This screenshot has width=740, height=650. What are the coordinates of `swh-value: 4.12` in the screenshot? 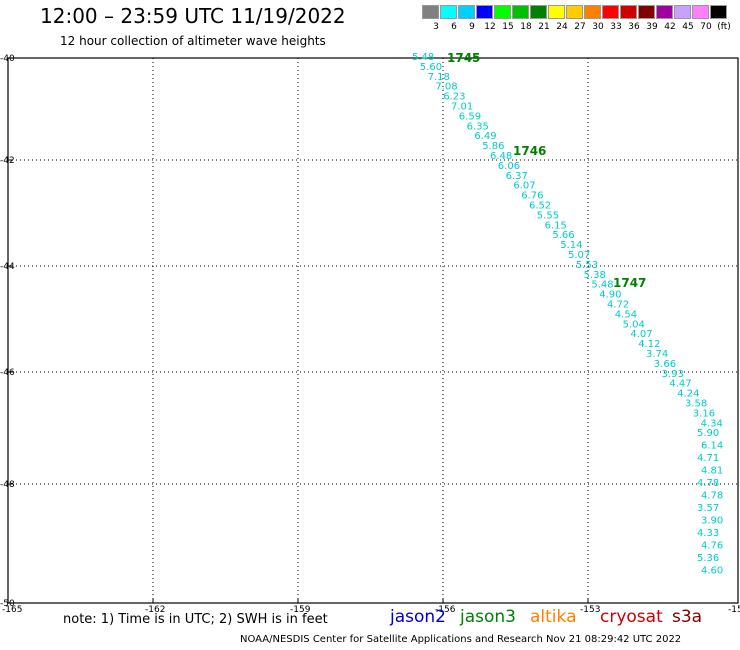 It's located at (649, 344).